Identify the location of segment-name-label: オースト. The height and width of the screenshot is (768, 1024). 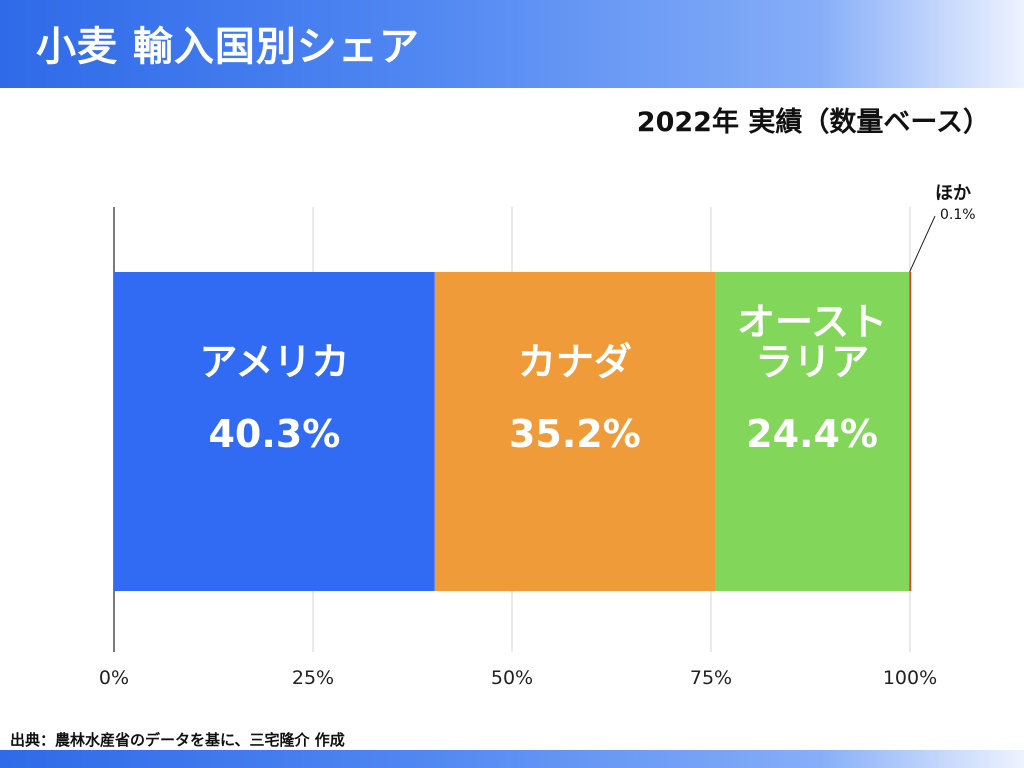
(812, 322).